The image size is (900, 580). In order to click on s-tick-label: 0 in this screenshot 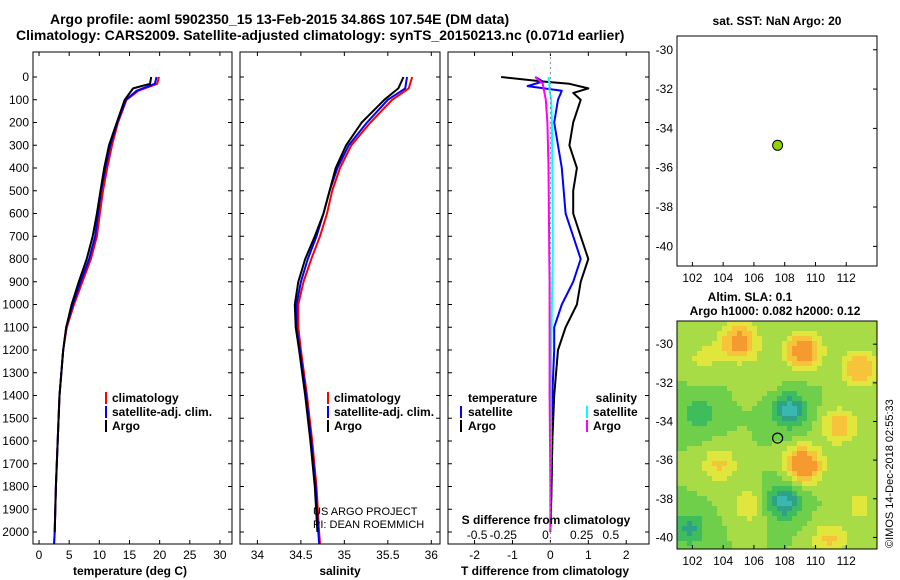, I will do `click(545, 535)`.